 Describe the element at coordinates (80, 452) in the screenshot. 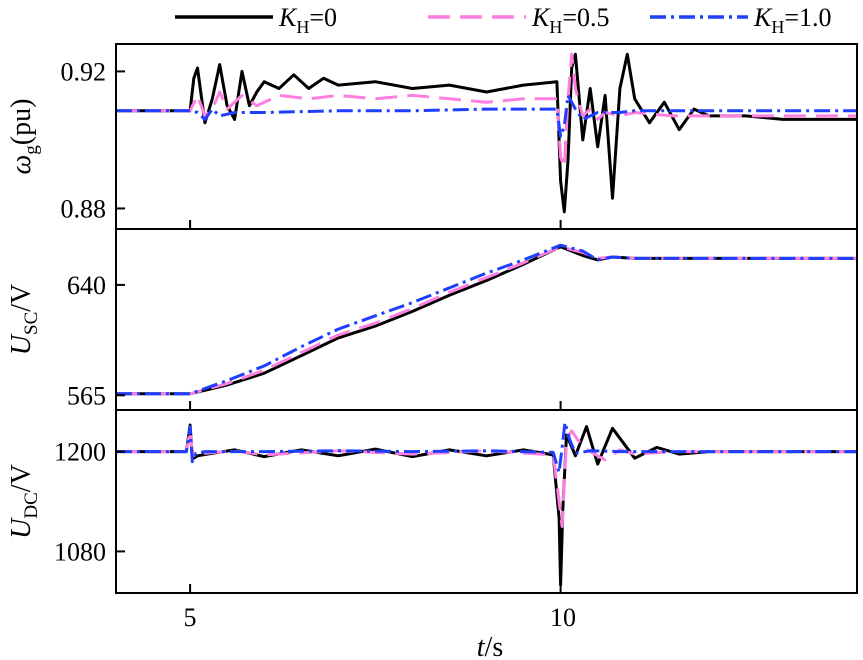

I see `y-tick-label: 1200` at that location.